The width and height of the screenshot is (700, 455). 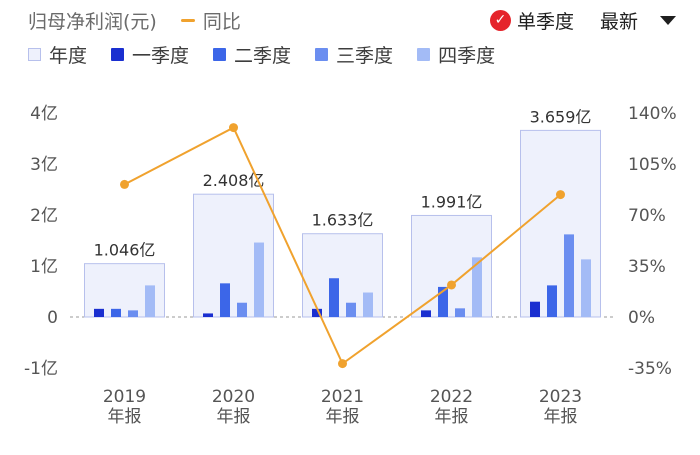 What do you see at coordinates (220, 54) in the screenshot?
I see `q2-swatch` at bounding box center [220, 54].